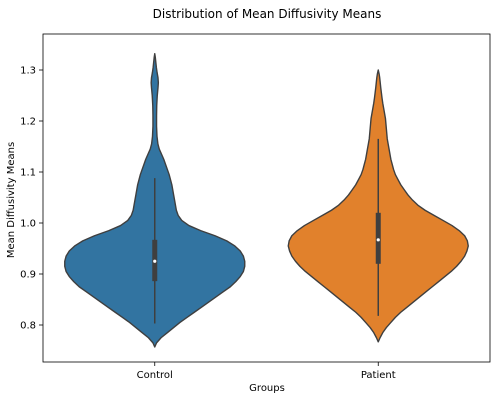 The width and height of the screenshot is (497, 401). What do you see at coordinates (31, 199) in the screenshot?
I see `y-axis: 0.8 0.9 1.0 1.1 1.2 1.3` at bounding box center [31, 199].